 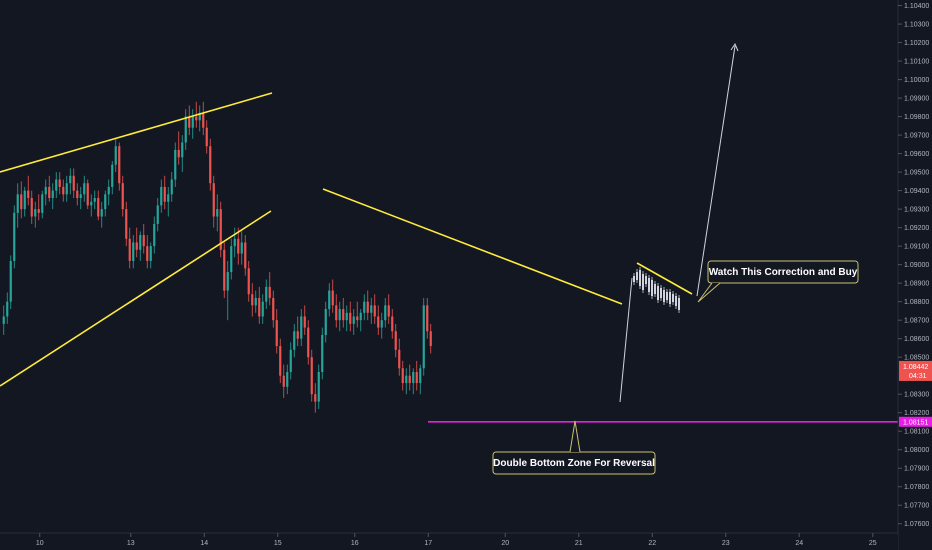 I want to click on price-tick-label: 1.09200, so click(x=916, y=228).